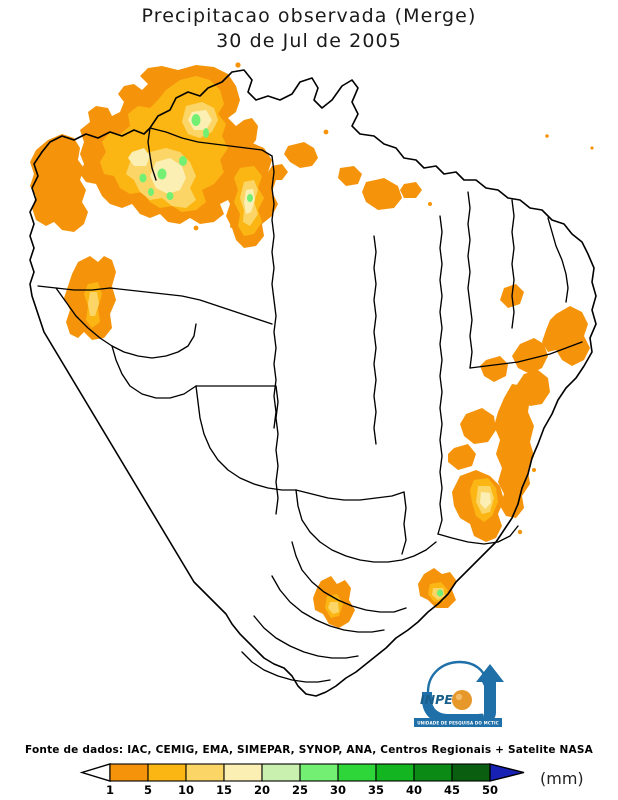 This screenshot has height=800, width=618. Describe the element at coordinates (93, 304) in the screenshot. I see `precip-core-cream-acre` at that location.